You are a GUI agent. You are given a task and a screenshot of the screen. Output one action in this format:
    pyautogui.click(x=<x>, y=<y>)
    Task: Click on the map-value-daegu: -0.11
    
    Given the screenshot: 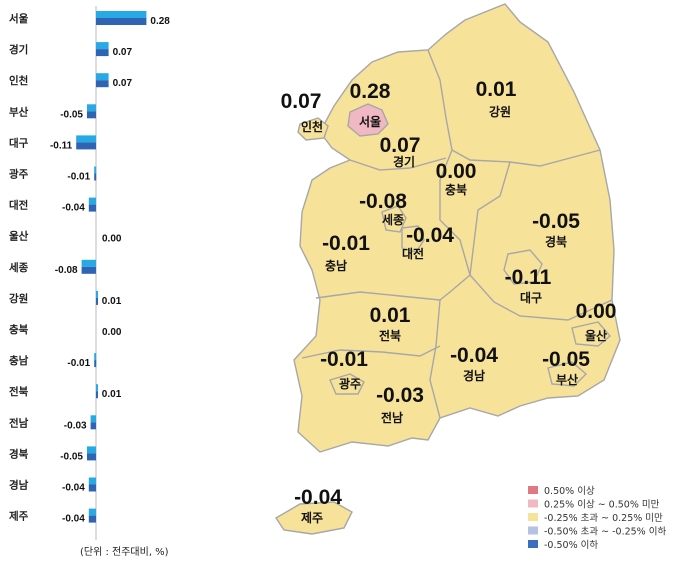 What is the action you would take?
    pyautogui.click(x=528, y=277)
    